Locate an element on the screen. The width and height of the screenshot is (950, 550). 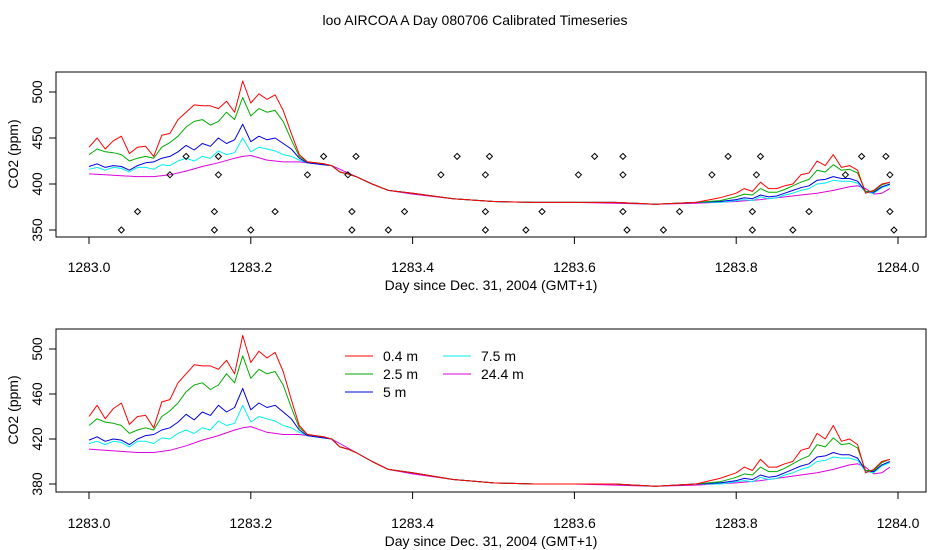
bottom-x-axis-label: Day since Dec. 31, 2004 (GMT+1) is located at coordinates (491, 541).